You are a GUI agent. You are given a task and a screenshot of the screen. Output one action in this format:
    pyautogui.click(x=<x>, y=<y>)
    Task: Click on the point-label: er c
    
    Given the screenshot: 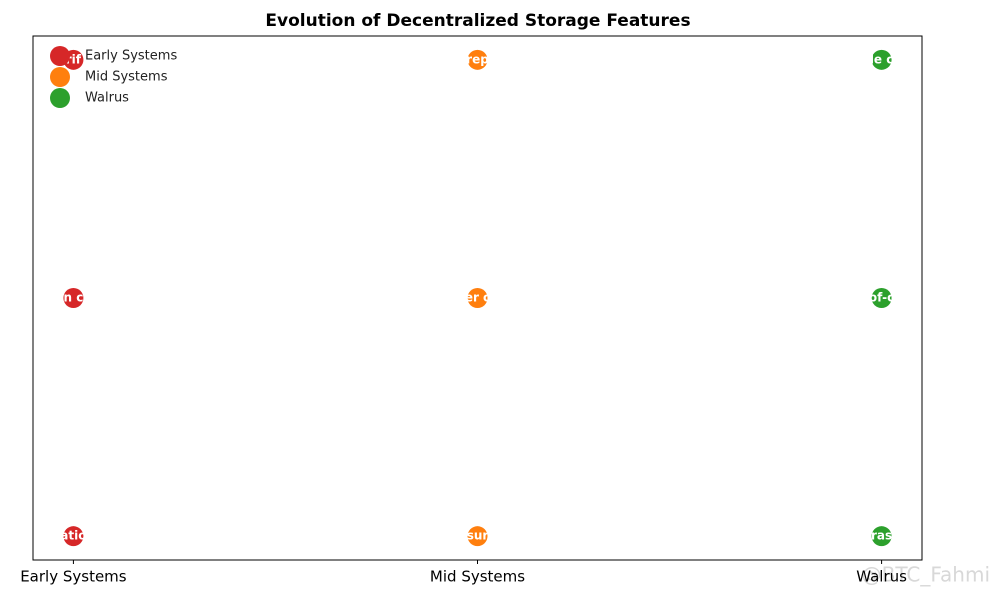 What is the action you would take?
    pyautogui.click(x=477, y=298)
    